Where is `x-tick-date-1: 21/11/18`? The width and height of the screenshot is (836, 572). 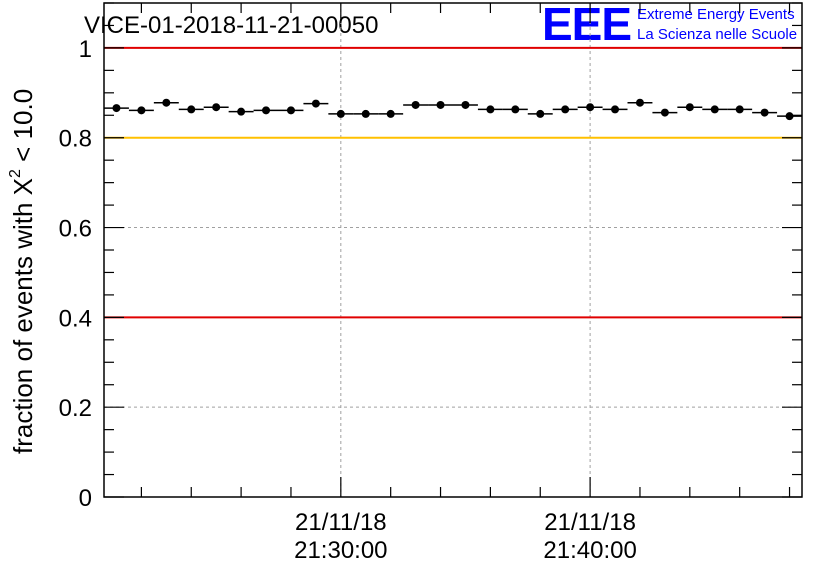
x-tick-date-1: 21/11/18 is located at coordinates (590, 522).